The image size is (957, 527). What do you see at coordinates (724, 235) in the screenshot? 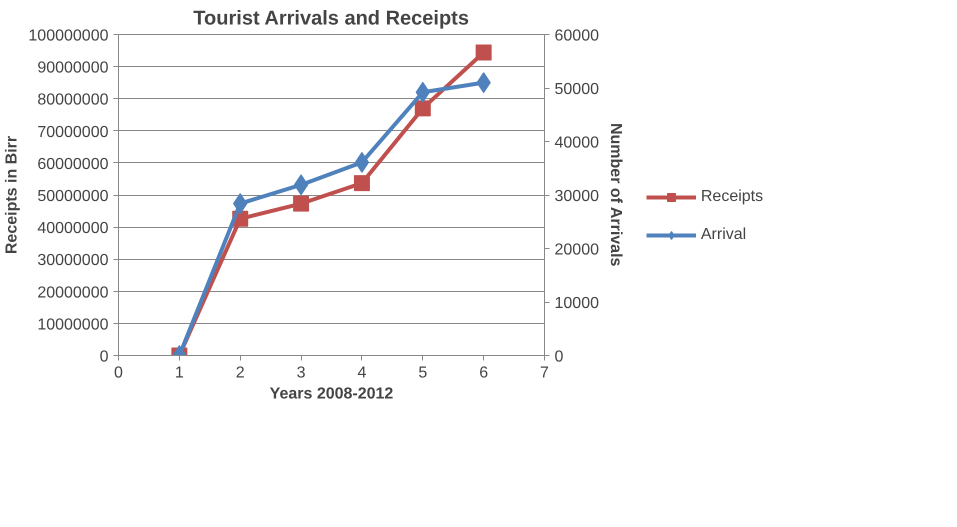
I see `legend-label: Arrival` at bounding box center [724, 235].